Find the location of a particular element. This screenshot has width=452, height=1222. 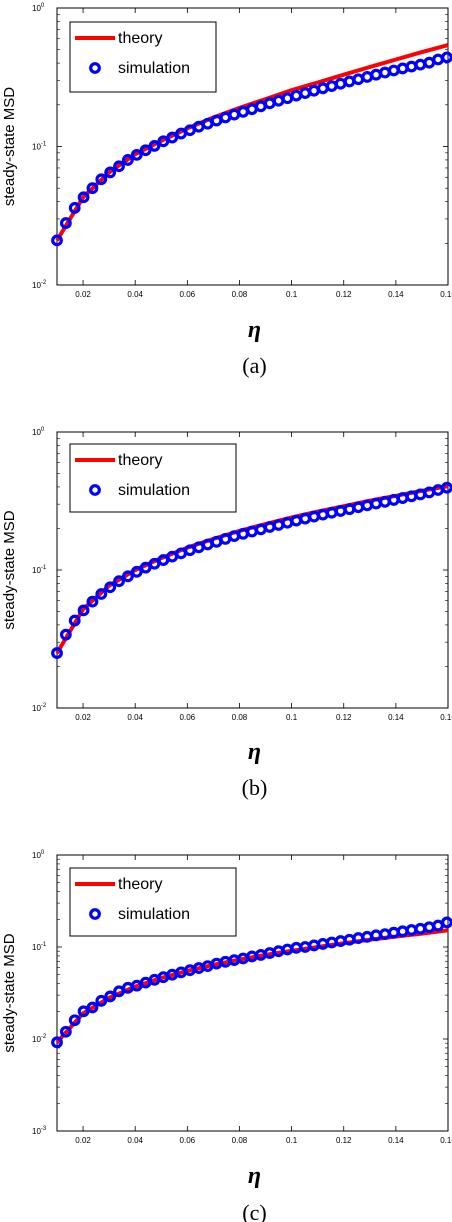

legend-simulation-label: simulation is located at coordinates (154, 68).